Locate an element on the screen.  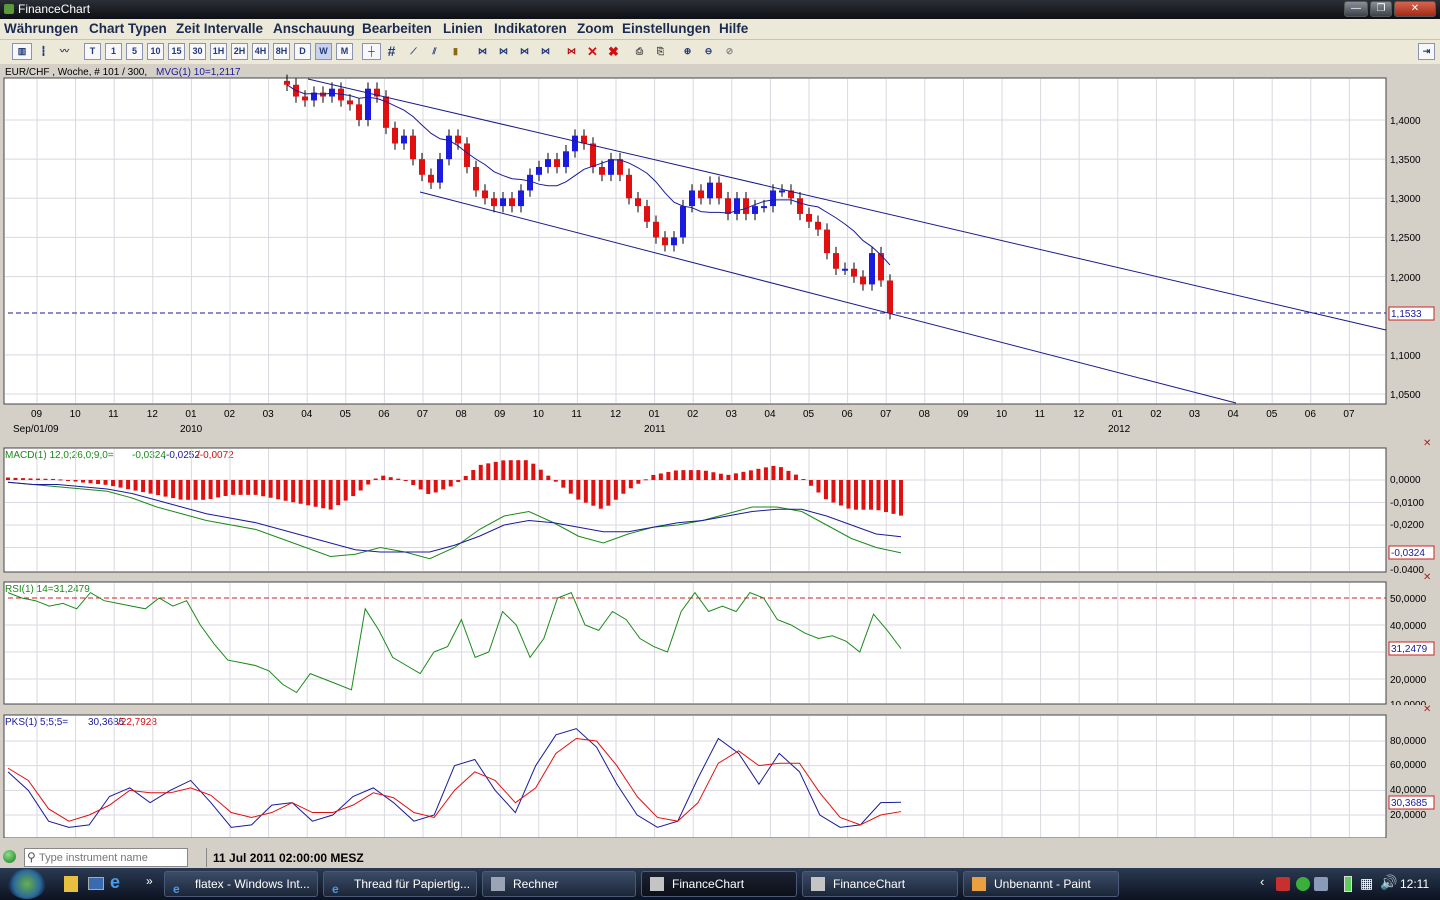
pks-last-box is located at coordinates (1411, 802).